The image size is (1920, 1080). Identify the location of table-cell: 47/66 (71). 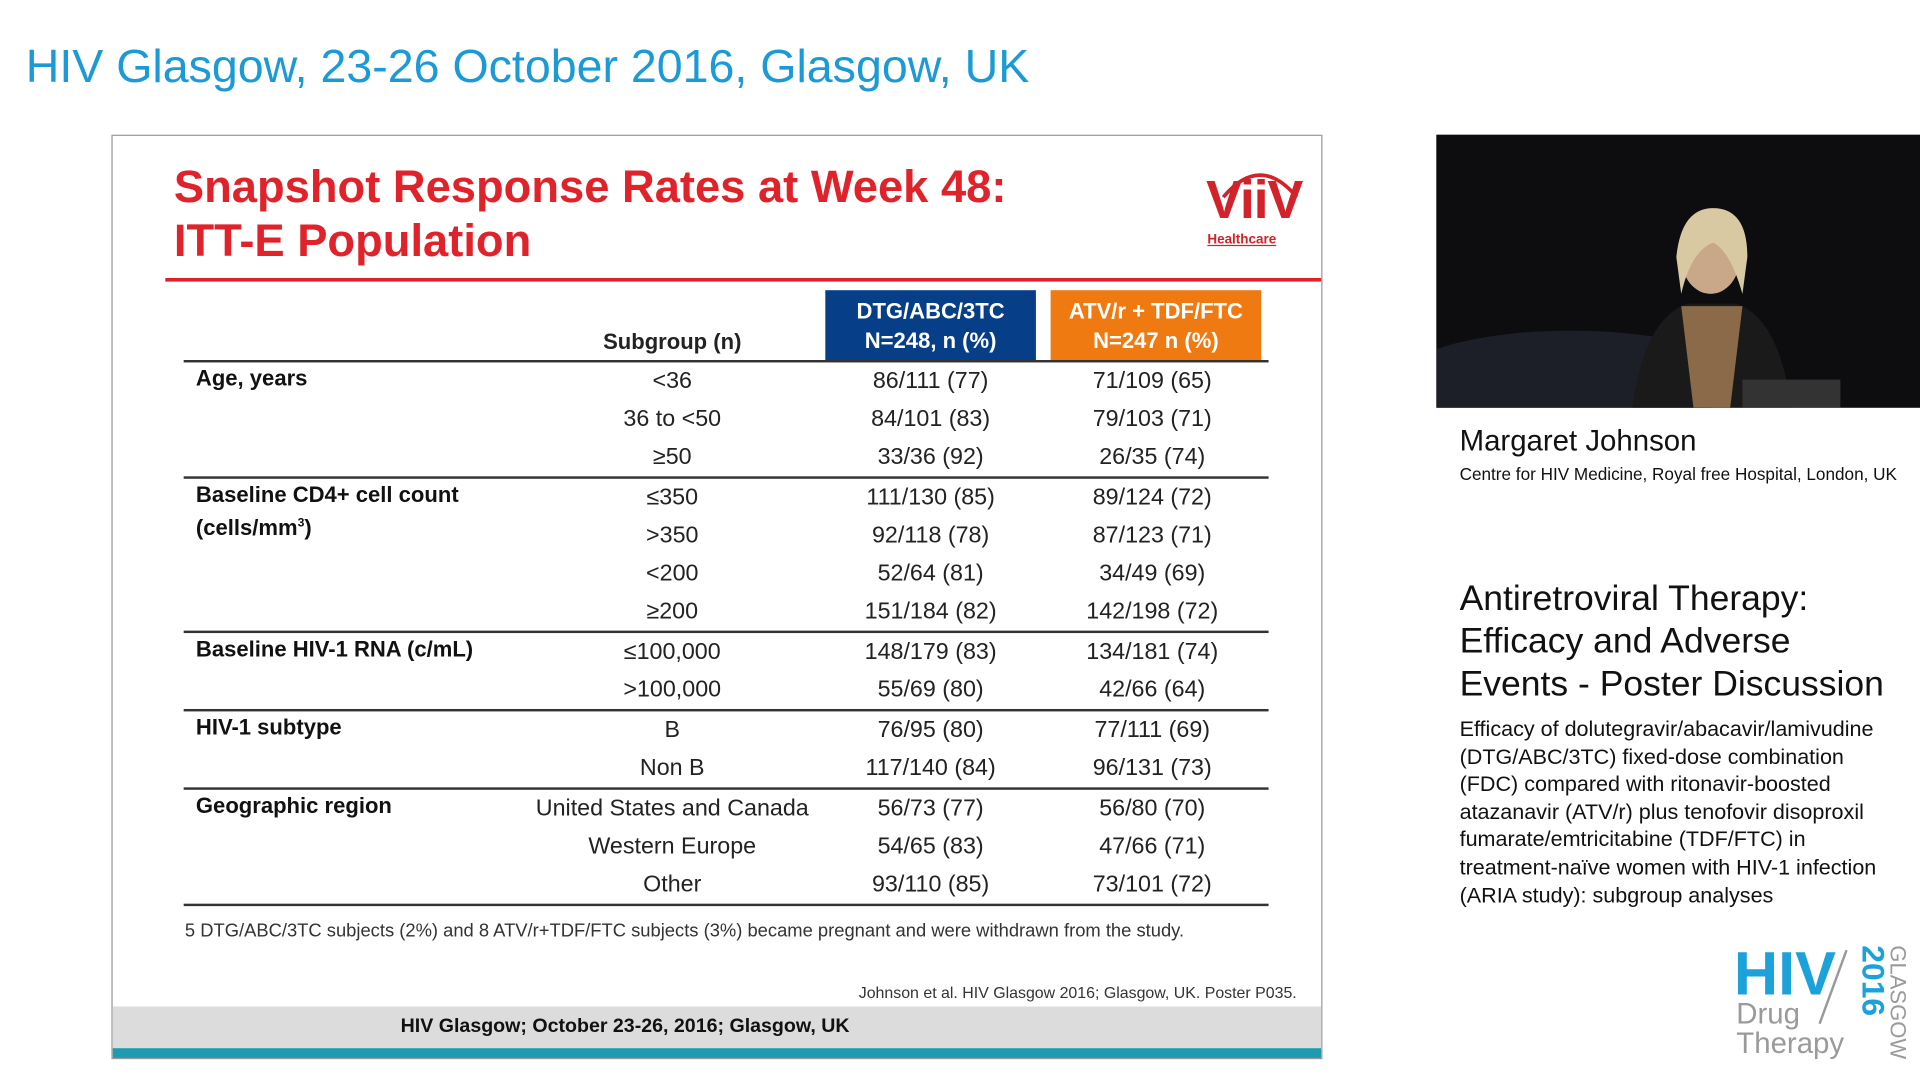
(1152, 846).